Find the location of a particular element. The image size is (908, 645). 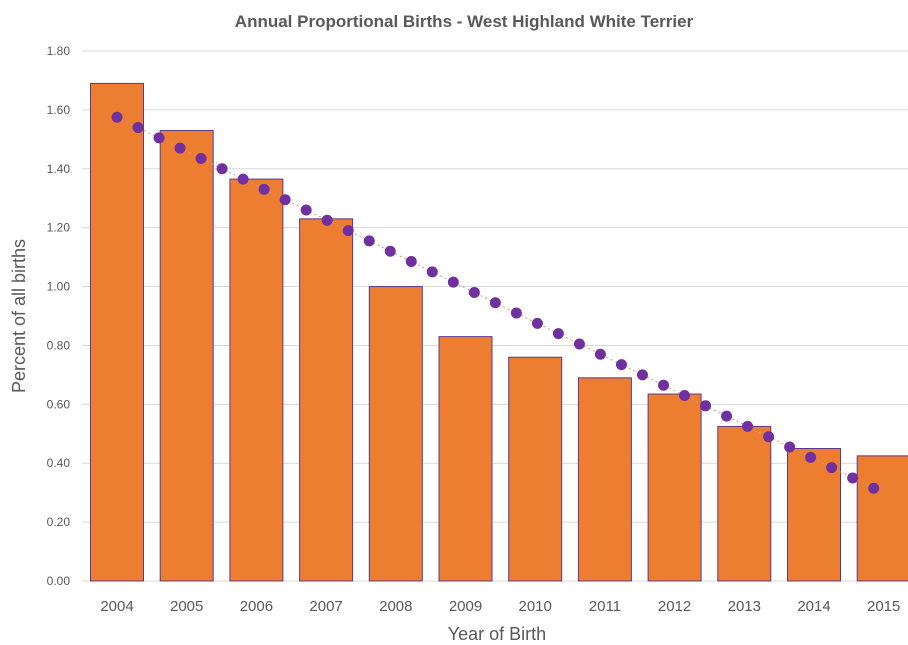

y-tick-label: 1.20 is located at coordinates (59, 228).